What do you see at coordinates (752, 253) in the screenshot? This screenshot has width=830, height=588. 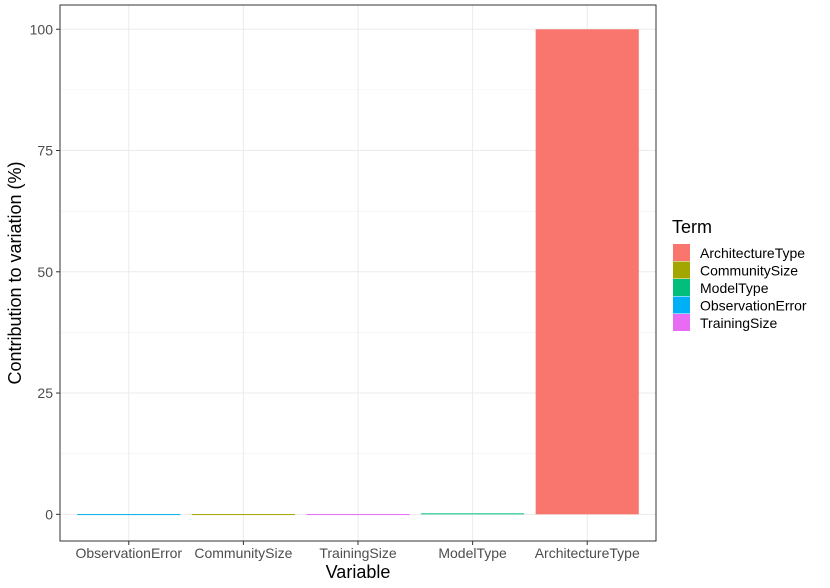 I see `legend-entry-ArchitectureType: ArchitectureType` at bounding box center [752, 253].